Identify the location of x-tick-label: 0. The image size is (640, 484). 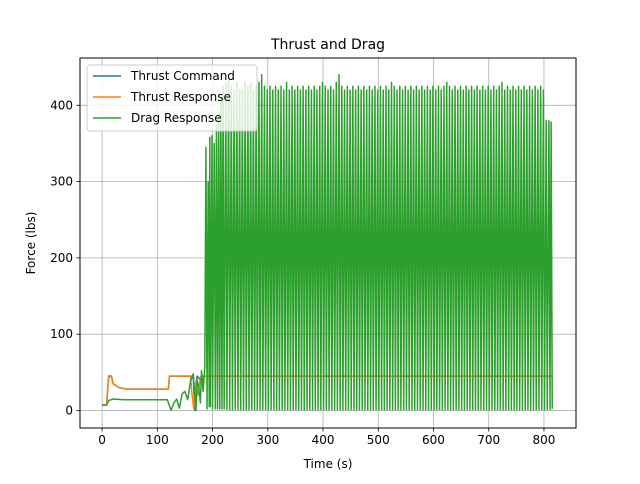
(102, 440).